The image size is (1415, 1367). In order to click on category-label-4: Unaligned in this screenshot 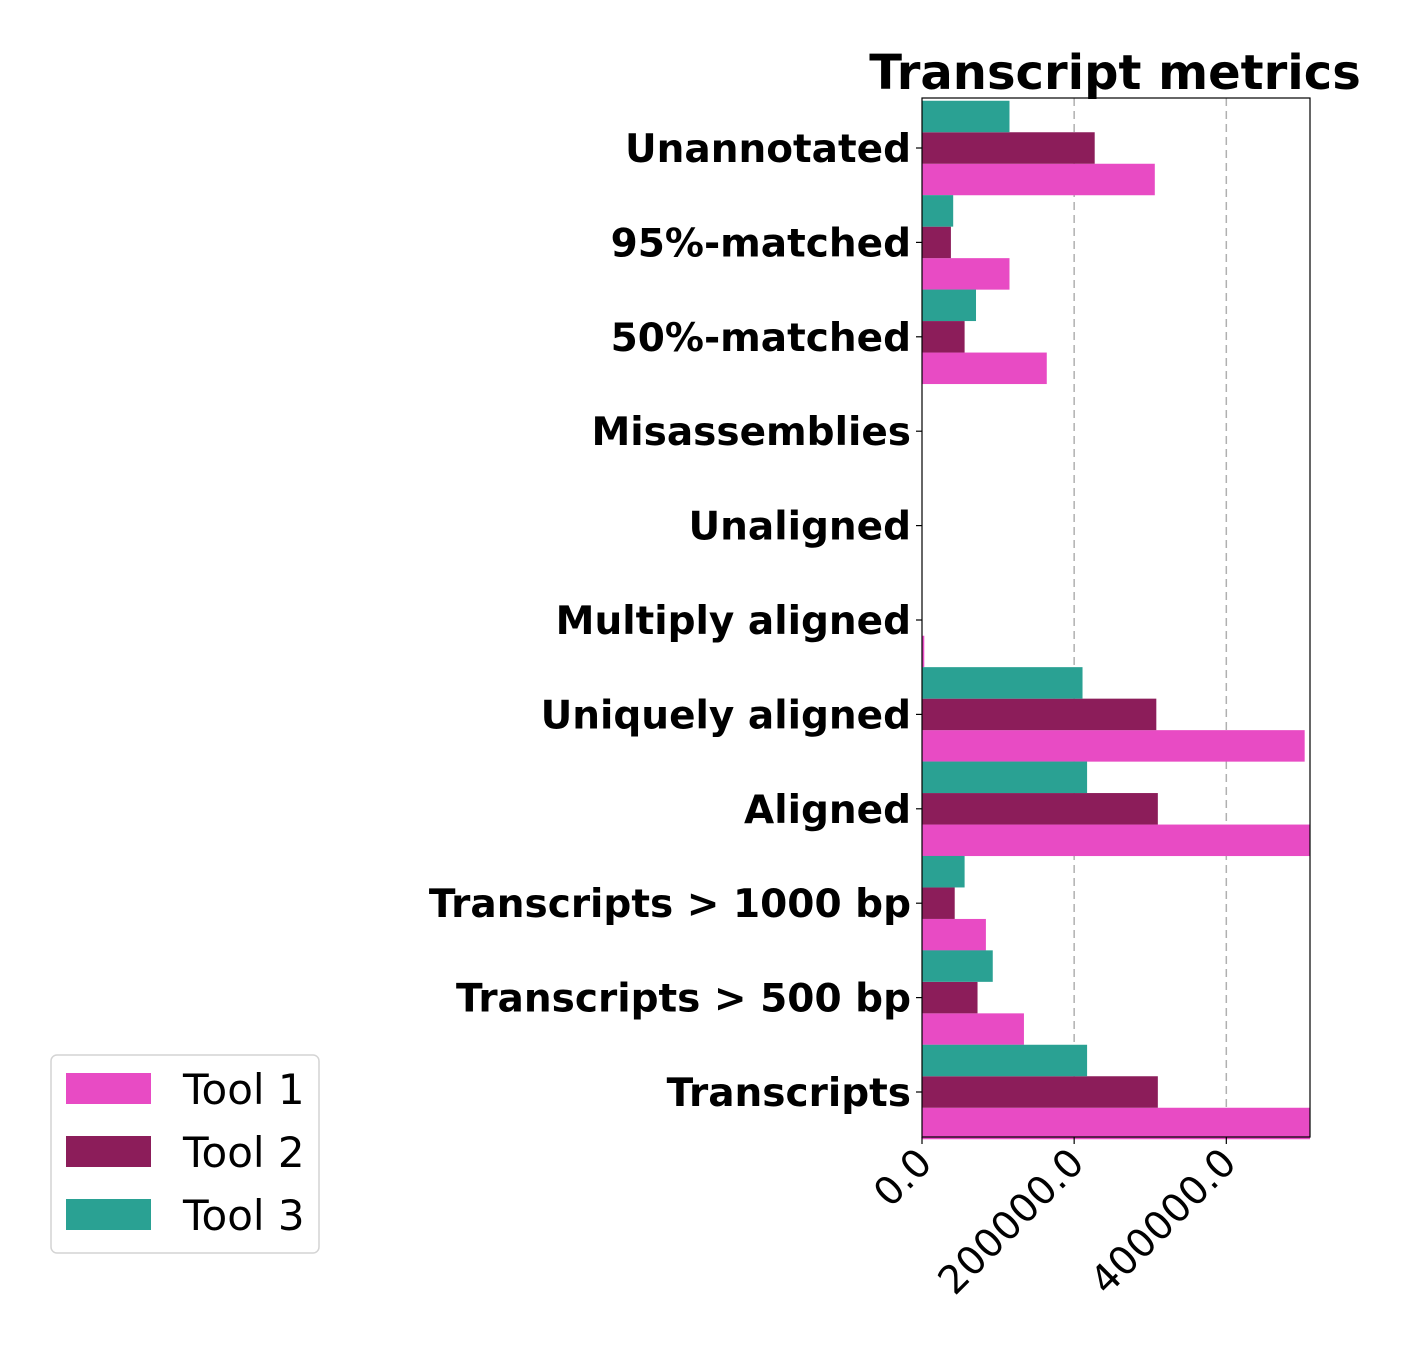, I will do `click(799, 527)`.